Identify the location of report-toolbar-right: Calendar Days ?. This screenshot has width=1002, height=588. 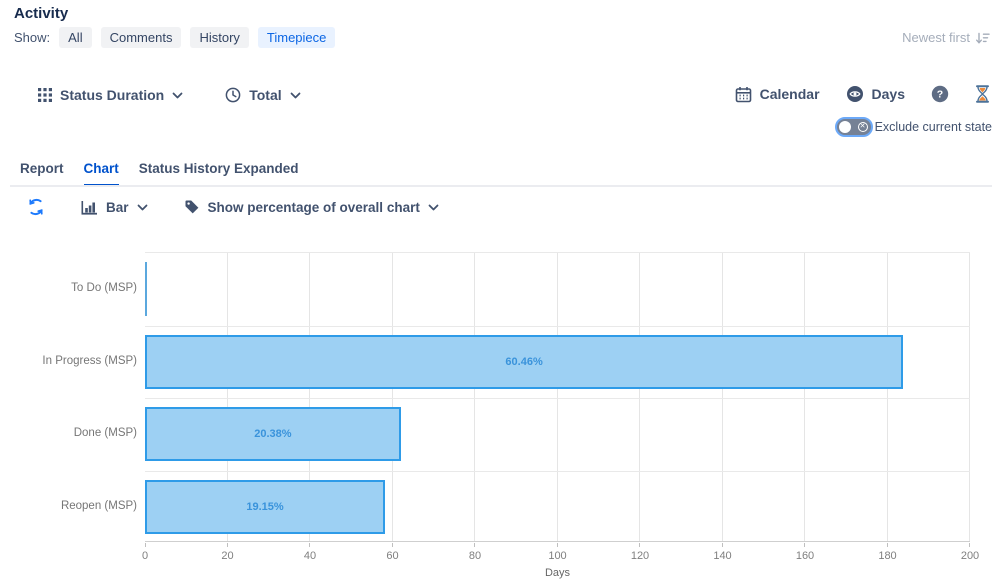
(862, 94).